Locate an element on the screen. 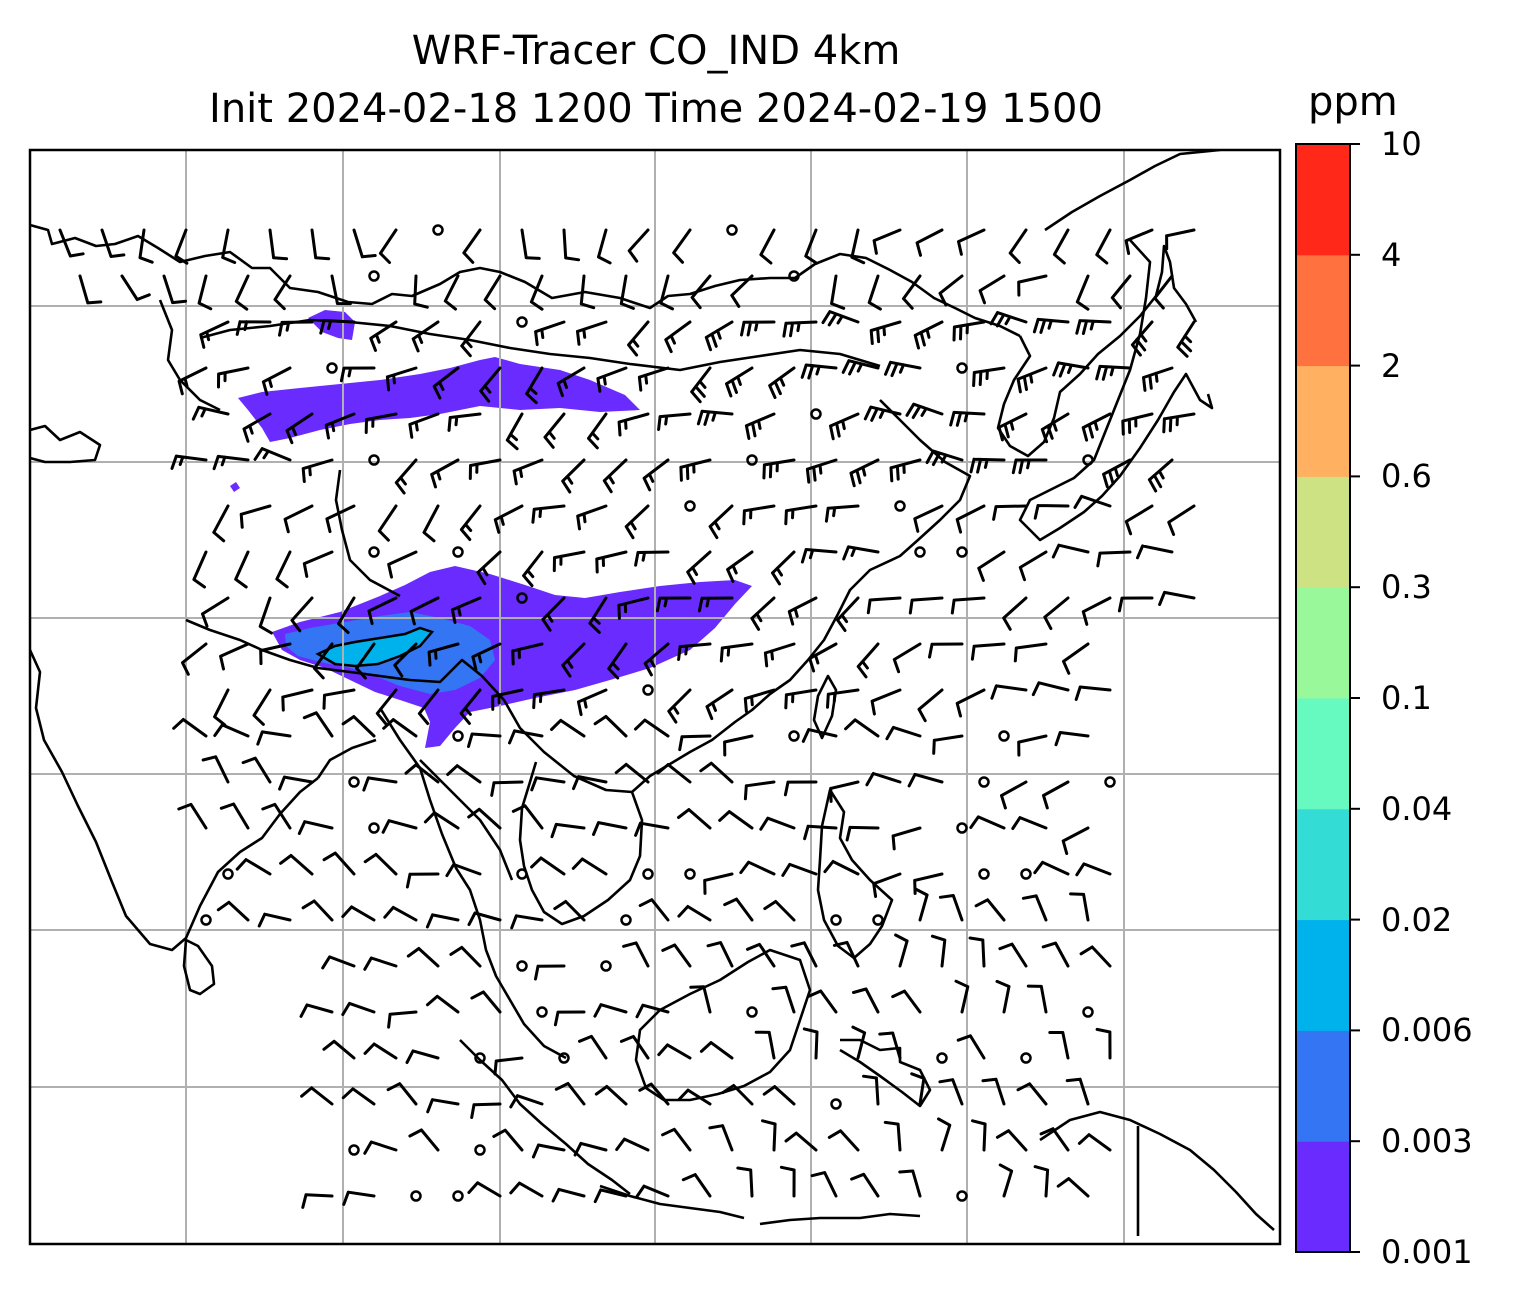 The height and width of the screenshot is (1306, 1528). coastline-sri-lanka is located at coordinates (199, 967).